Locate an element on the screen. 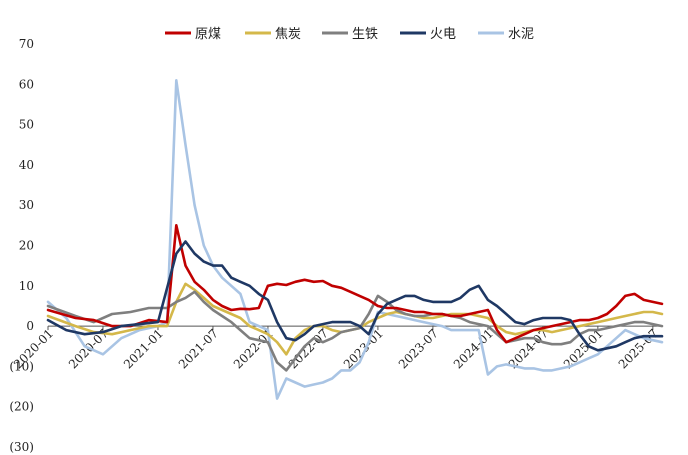 This screenshot has height=455, width=688. y-tick-label: (10) is located at coordinates (21, 366).